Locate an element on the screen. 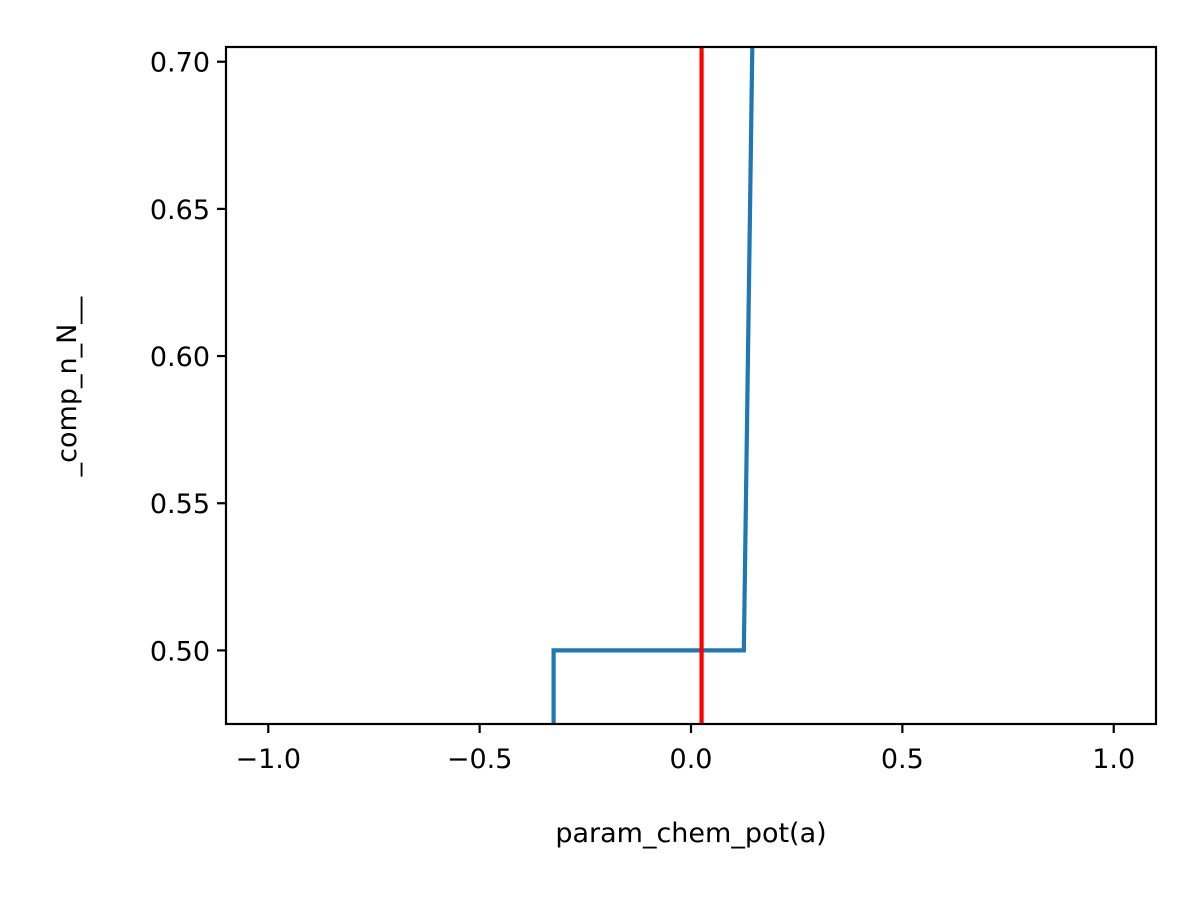 The width and height of the screenshot is (1200, 905). x-axis-label: param_chem_pot(a) is located at coordinates (690, 833).